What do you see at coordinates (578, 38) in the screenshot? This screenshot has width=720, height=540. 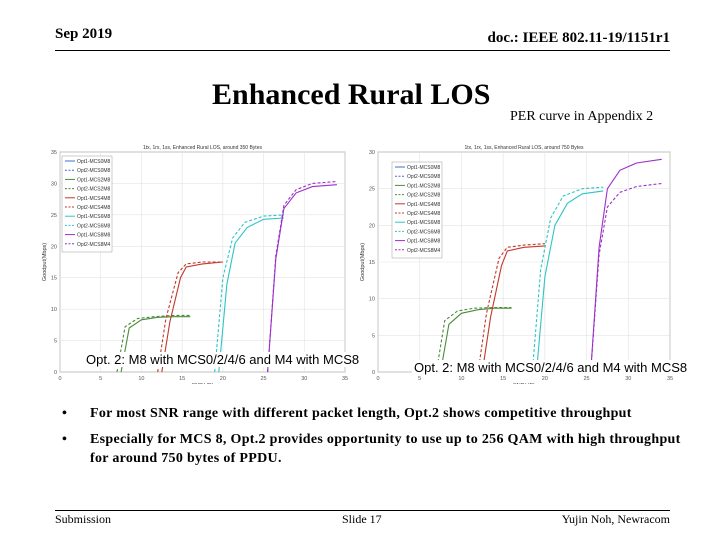 I see `header-doc-id: doc.: IEEE 802.11-19/1151r1` at bounding box center [578, 38].